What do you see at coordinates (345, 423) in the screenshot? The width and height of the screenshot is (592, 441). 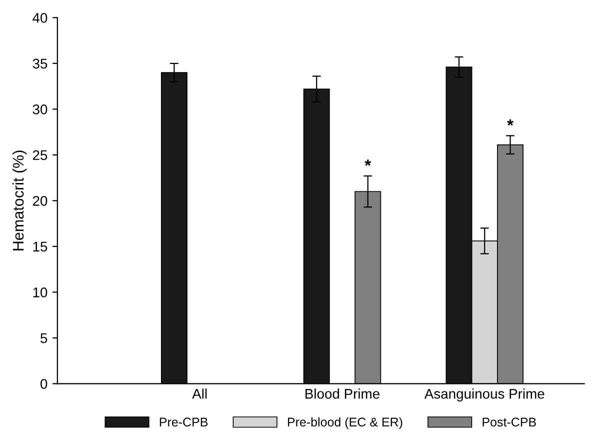 I see `legend-label: Pre-blood (EC & ER)` at bounding box center [345, 423].